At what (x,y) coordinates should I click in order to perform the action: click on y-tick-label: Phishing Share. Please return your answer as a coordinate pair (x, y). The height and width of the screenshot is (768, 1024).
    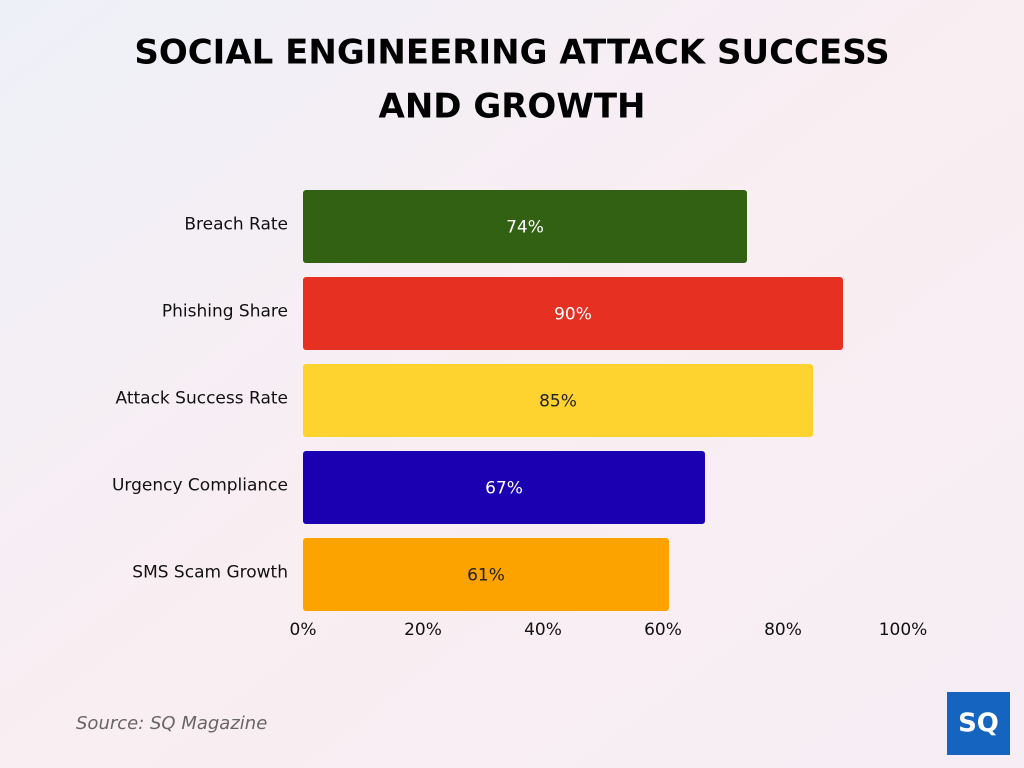
    Looking at the image, I should click on (225, 312).